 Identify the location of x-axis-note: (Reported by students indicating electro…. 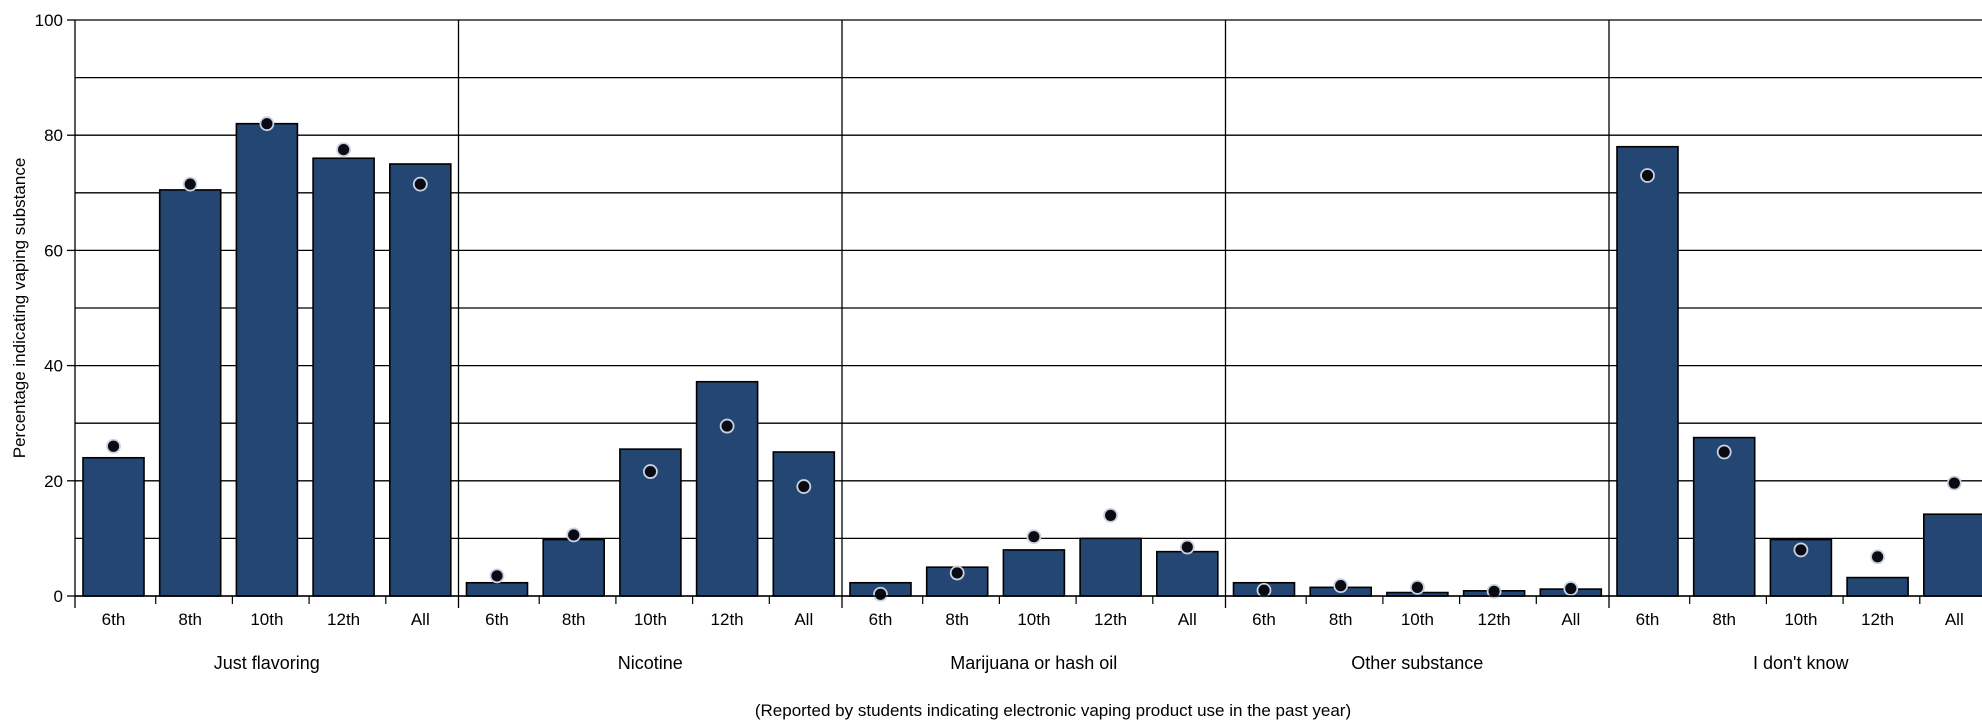
(1053, 710).